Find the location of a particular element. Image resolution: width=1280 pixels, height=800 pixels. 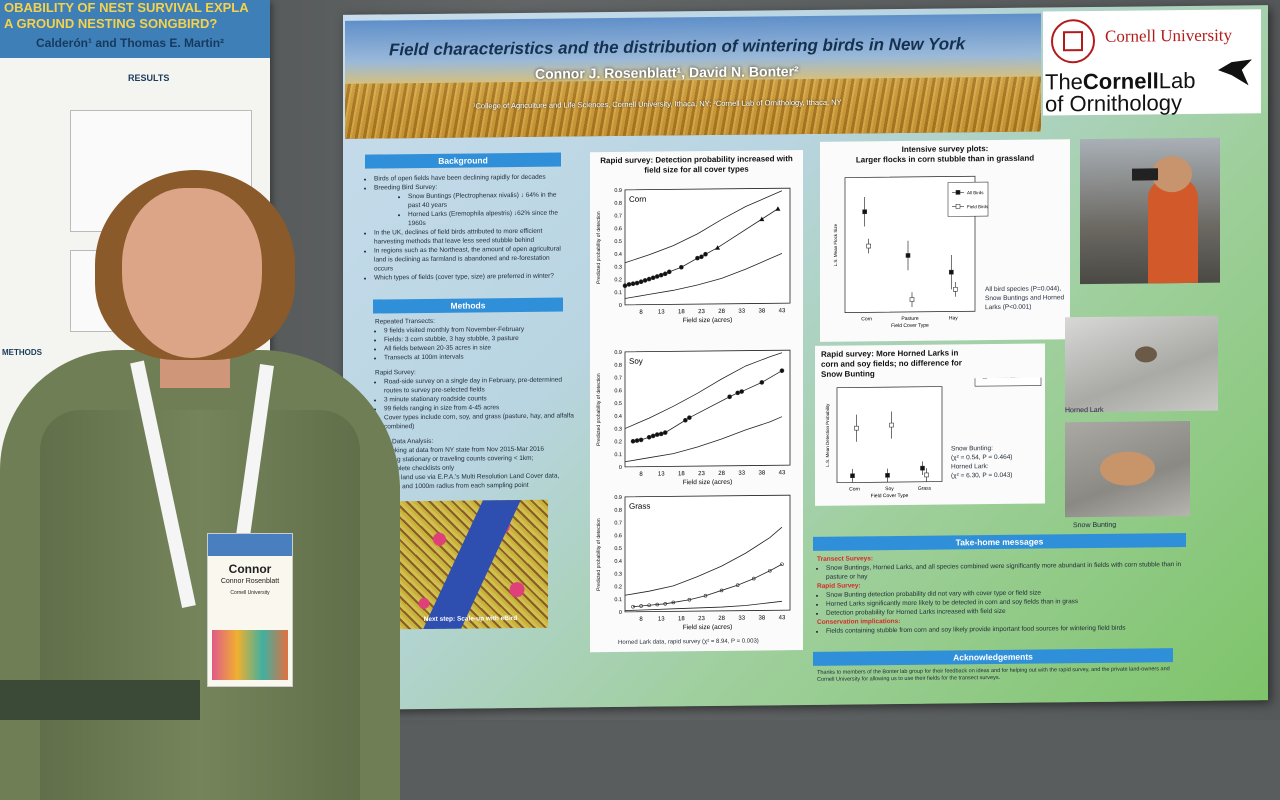

legend-box is located at coordinates (968, 199).